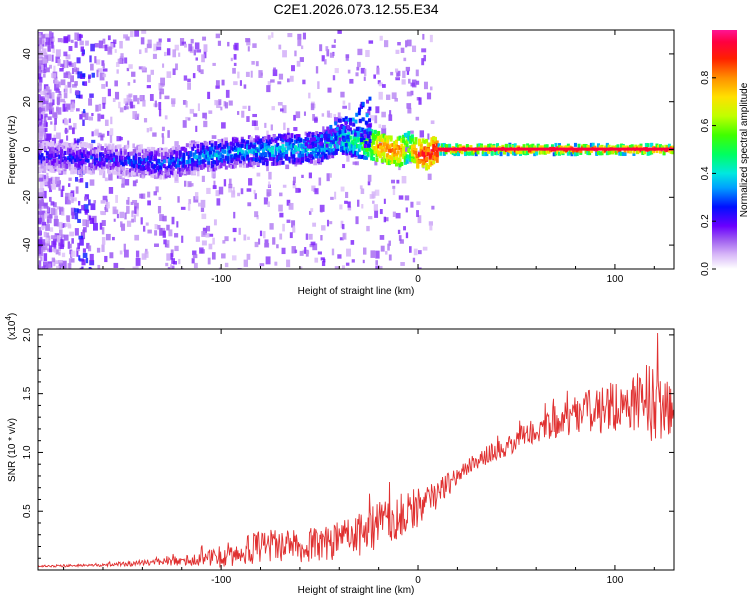  What do you see at coordinates (356, 590) in the screenshot?
I see `snr-x-label: Height of straight line (km)` at bounding box center [356, 590].